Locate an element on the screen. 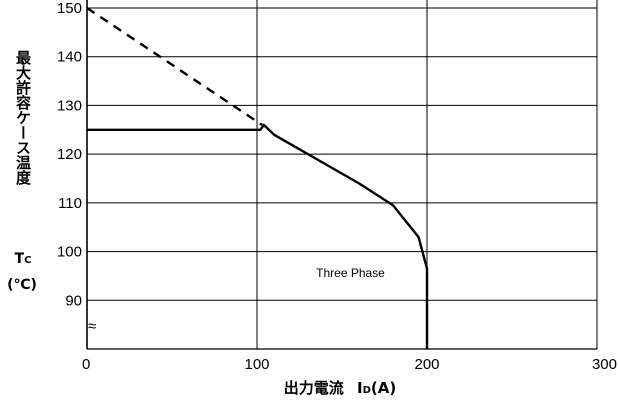  y-tick-label-110: 110 is located at coordinates (70, 203).